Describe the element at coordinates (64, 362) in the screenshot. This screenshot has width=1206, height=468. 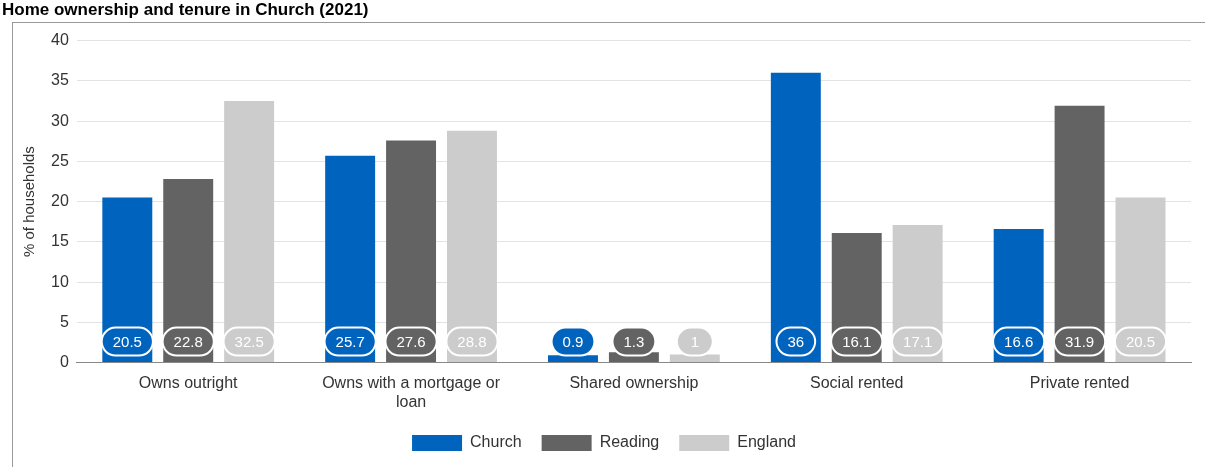
I see `y-tick-label: 0` at that location.